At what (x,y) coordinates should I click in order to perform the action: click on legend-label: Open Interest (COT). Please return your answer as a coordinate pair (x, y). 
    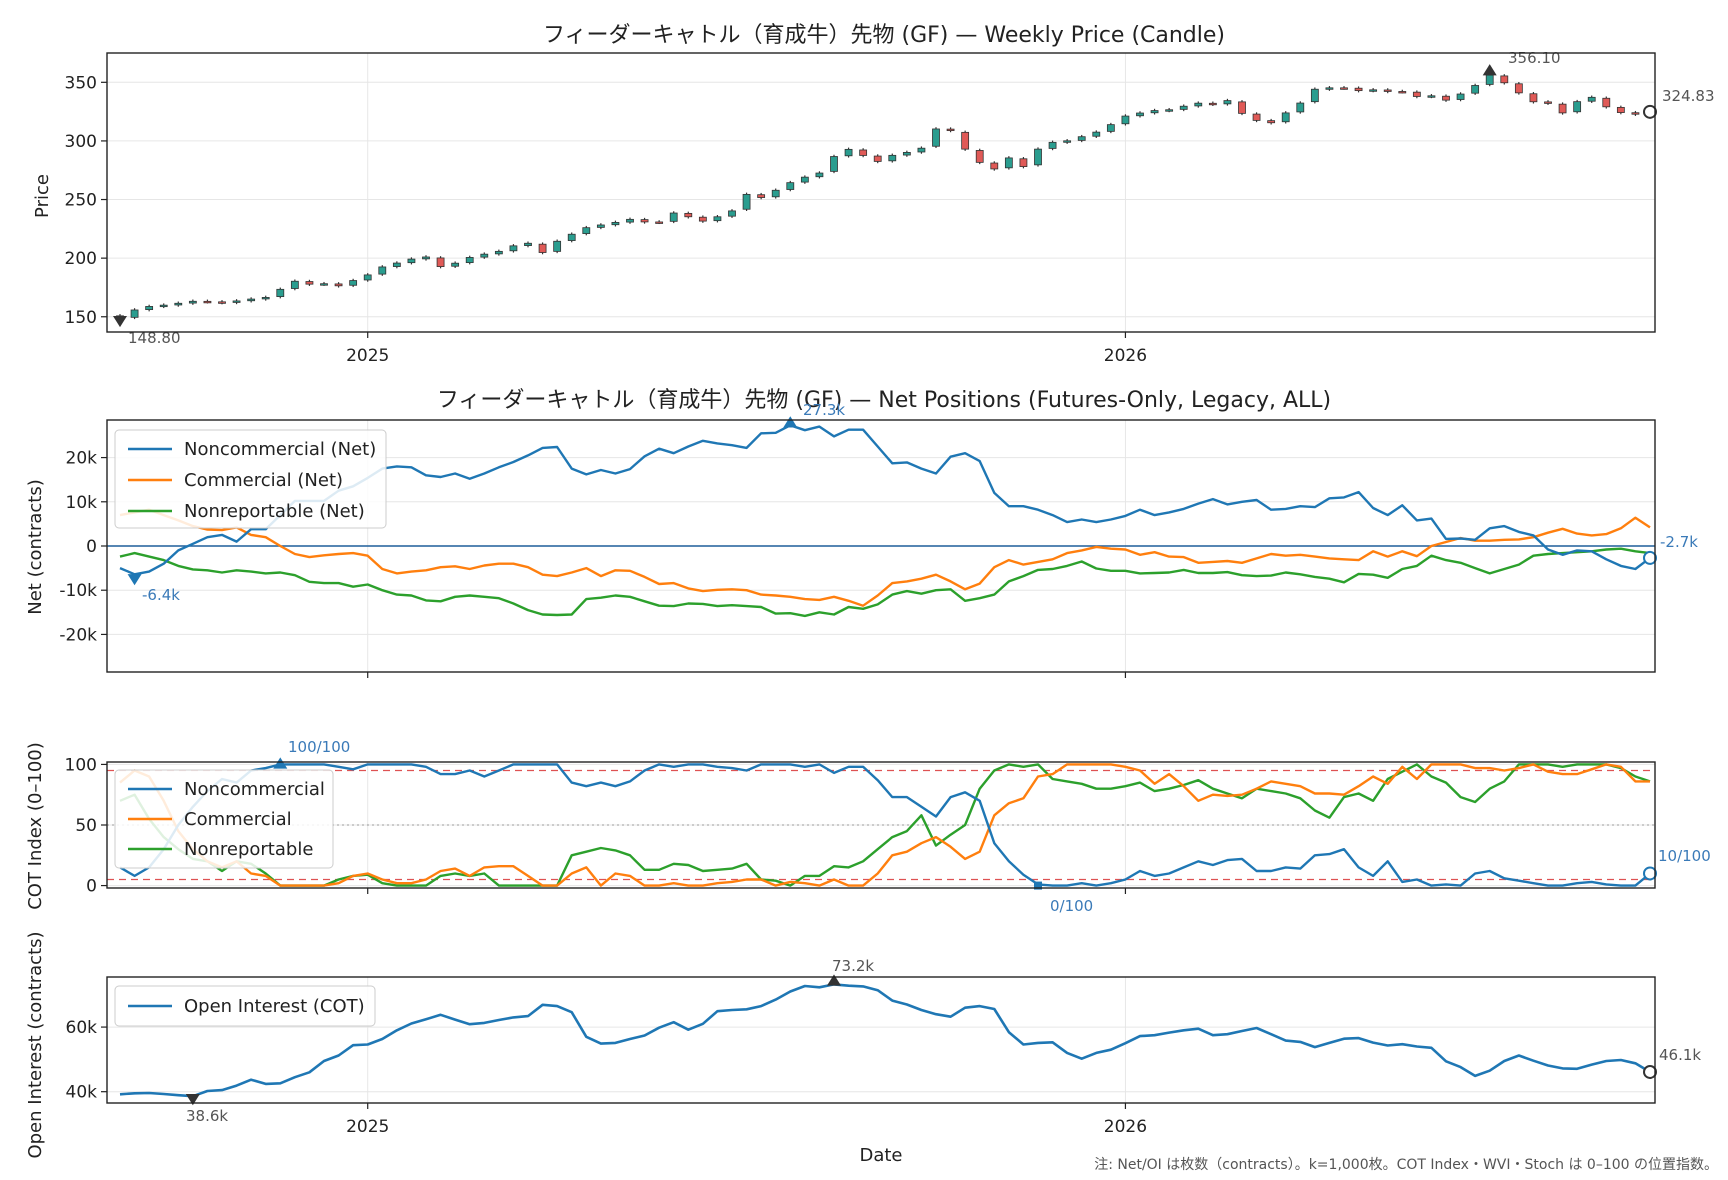
    Looking at the image, I should click on (274, 1006).